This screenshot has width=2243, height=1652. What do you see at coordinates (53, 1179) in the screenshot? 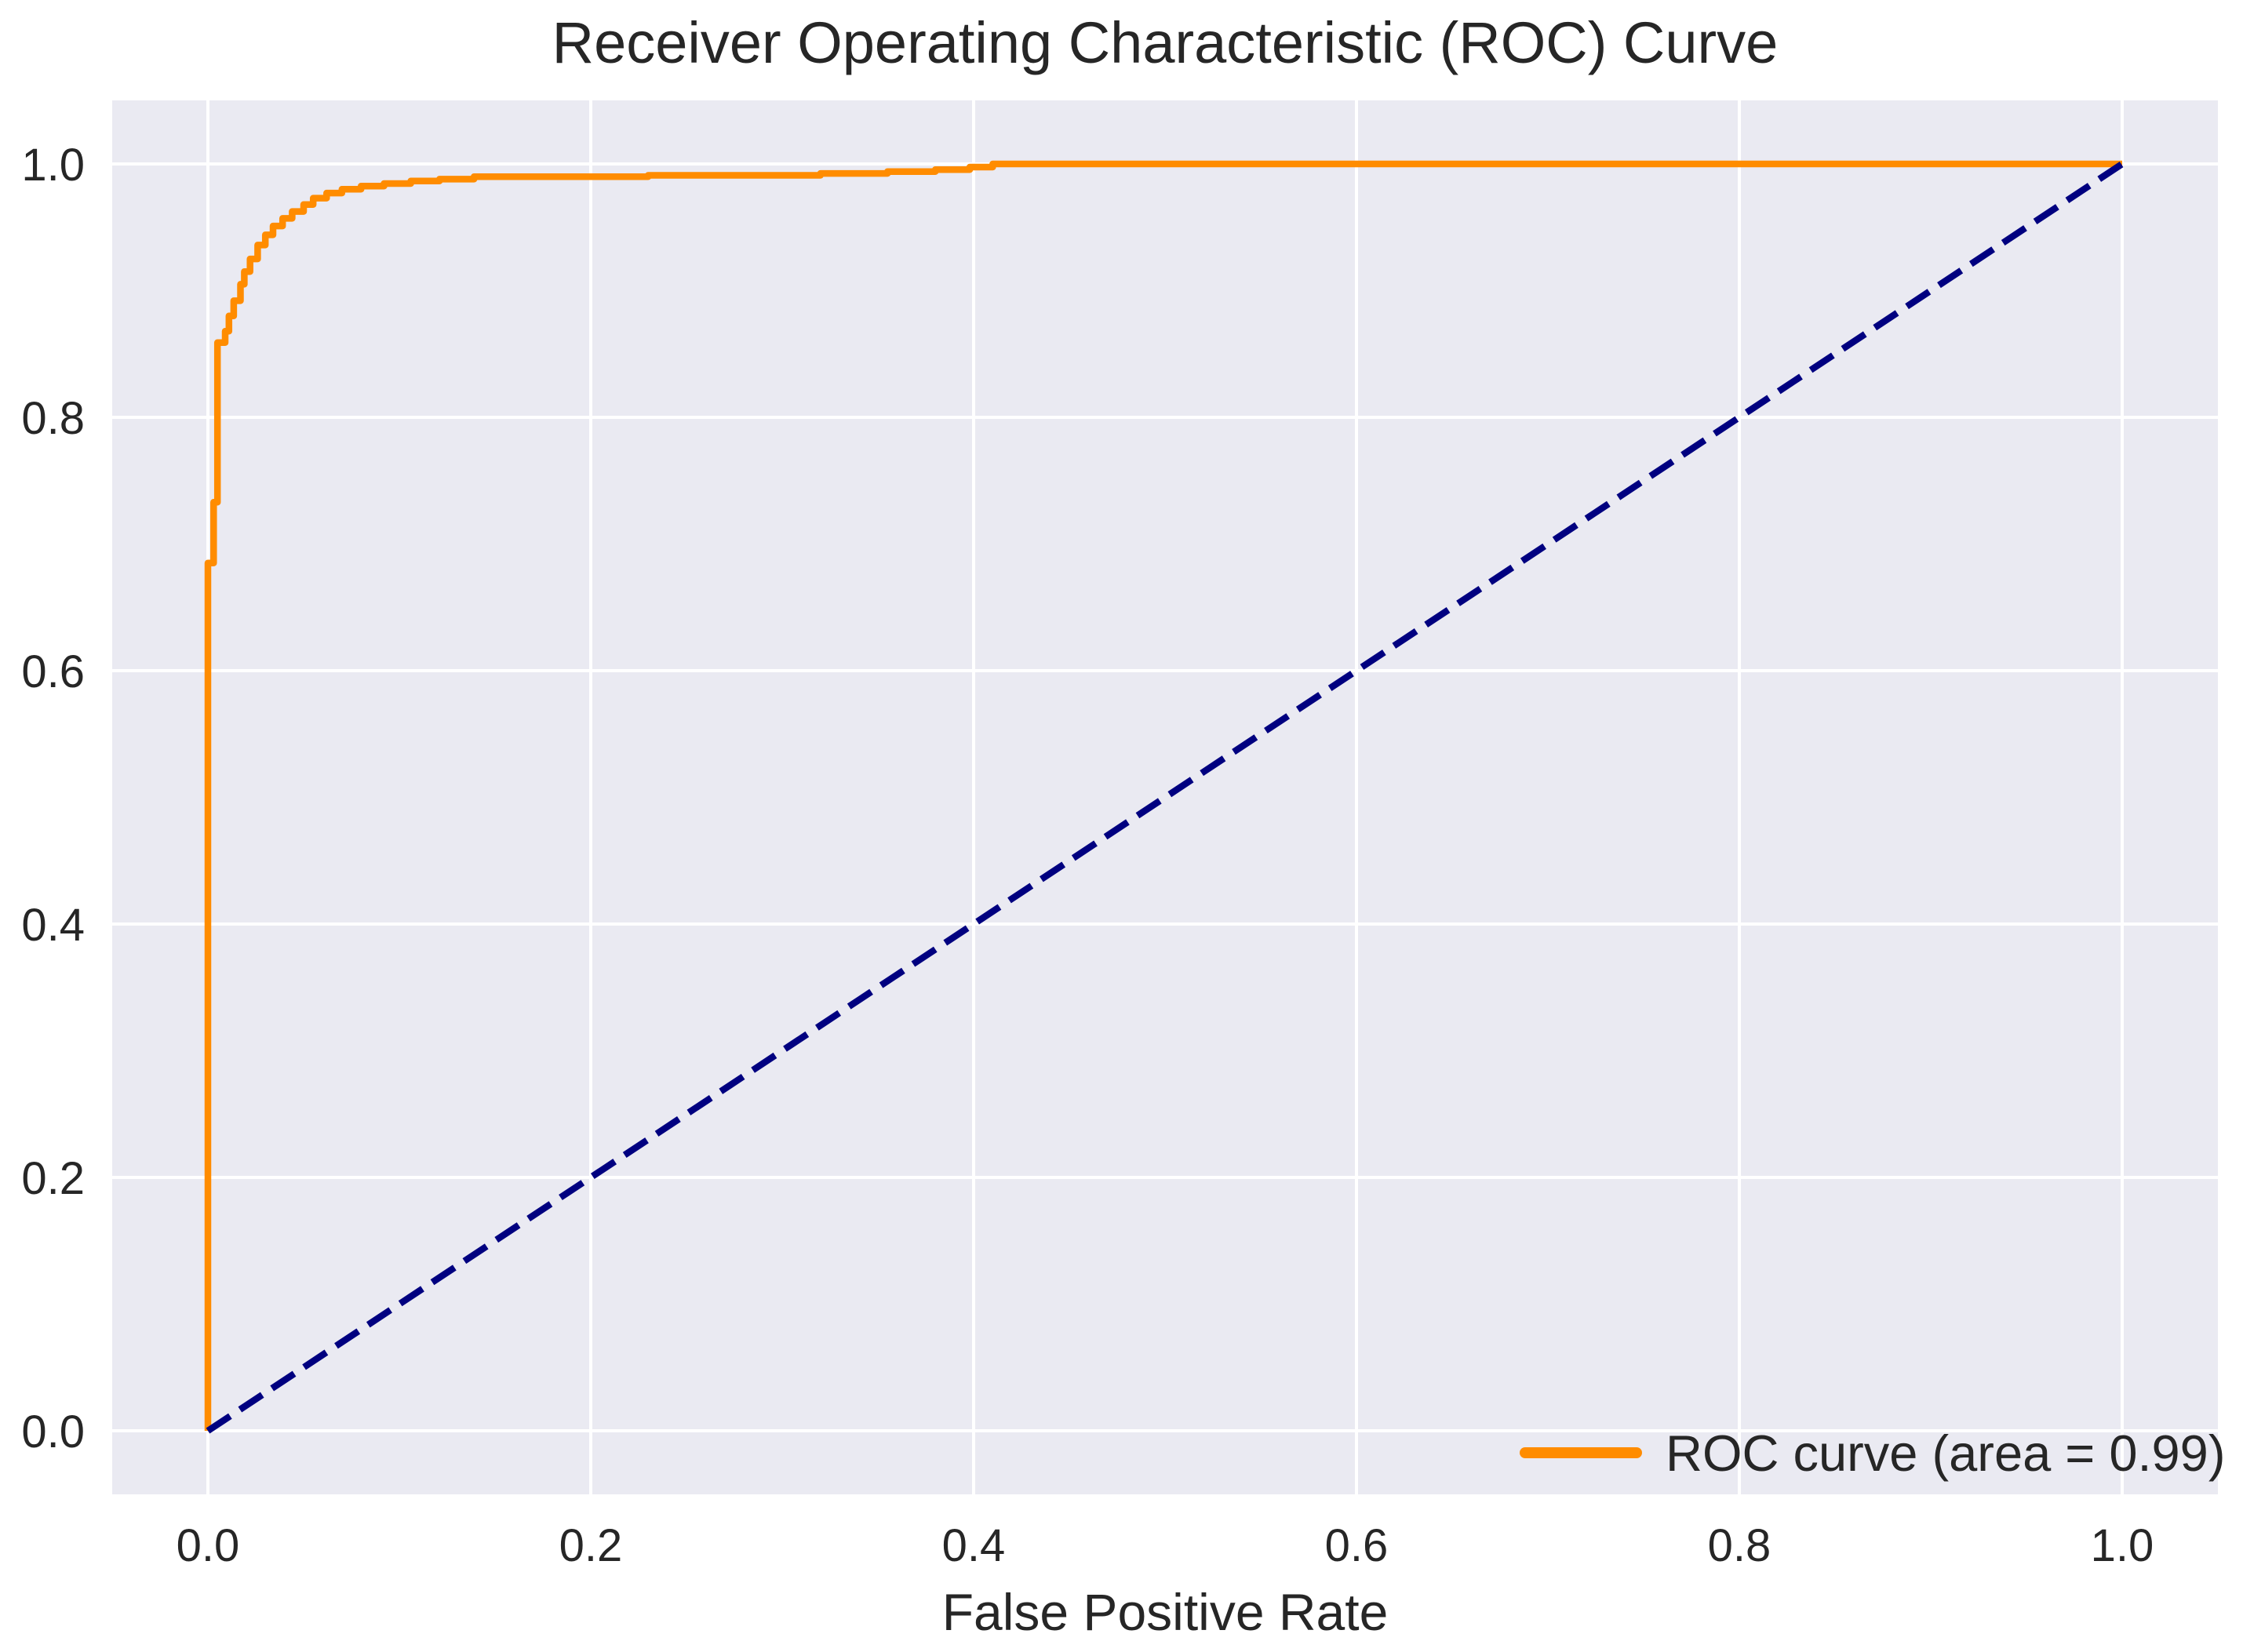
I see `y-tick-label: 0.2` at bounding box center [53, 1179].